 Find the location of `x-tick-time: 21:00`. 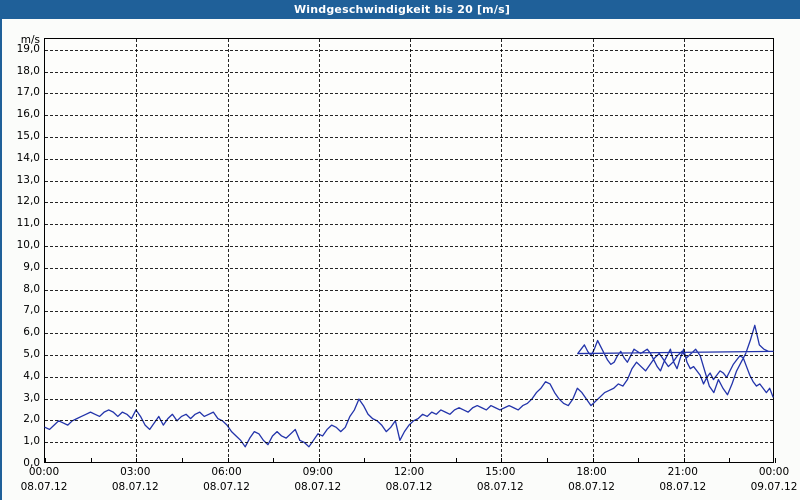

x-tick-time: 21:00 is located at coordinates (682, 472).